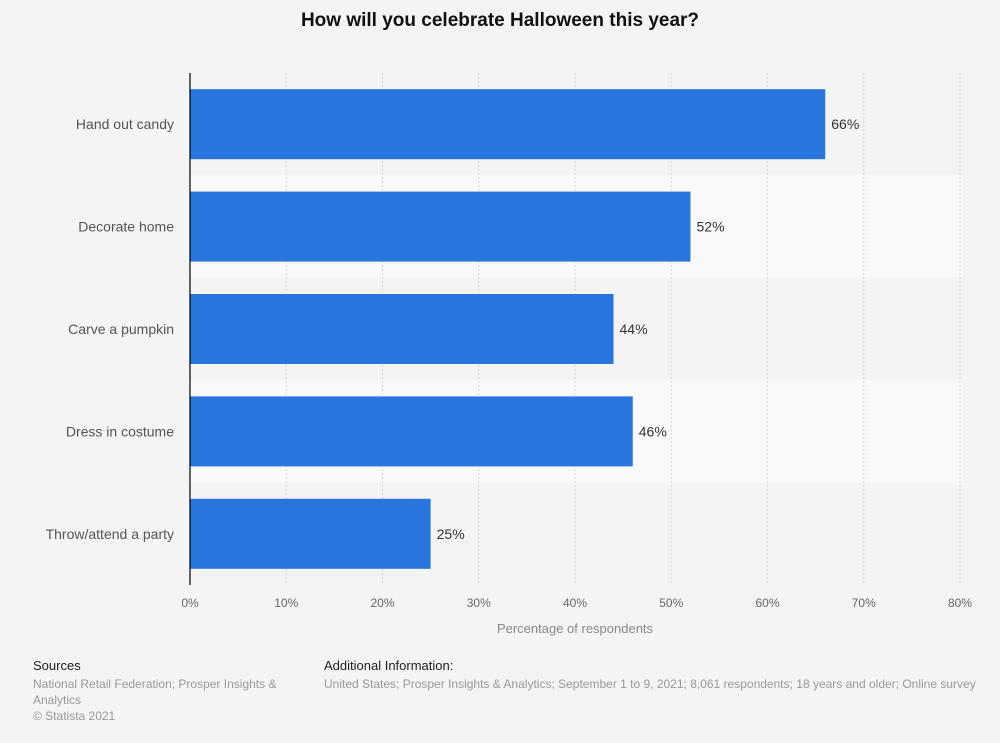 The image size is (1000, 743). I want to click on data-label: 52%, so click(711, 227).